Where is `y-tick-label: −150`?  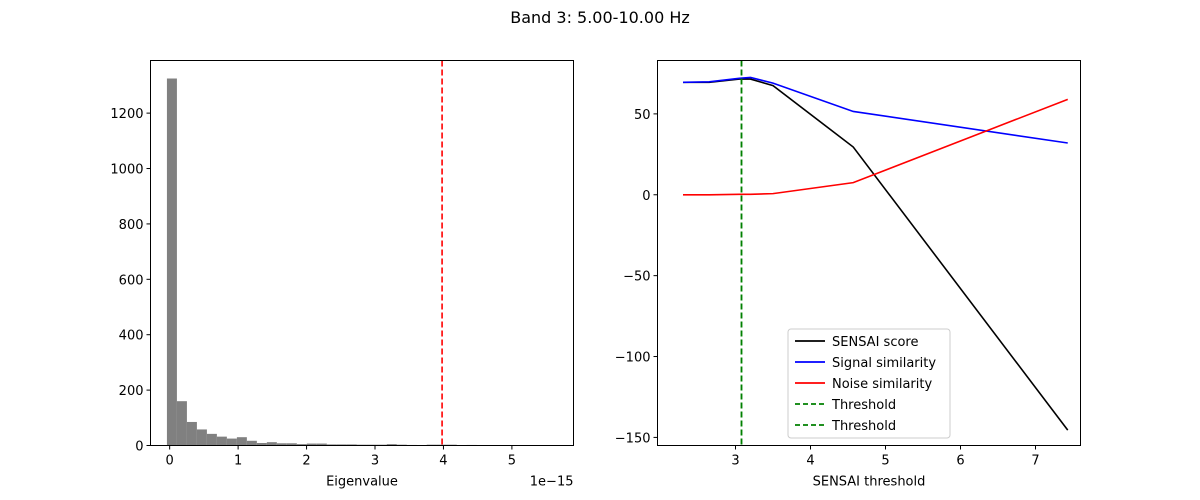
y-tick-label: −150 is located at coordinates (633, 438).